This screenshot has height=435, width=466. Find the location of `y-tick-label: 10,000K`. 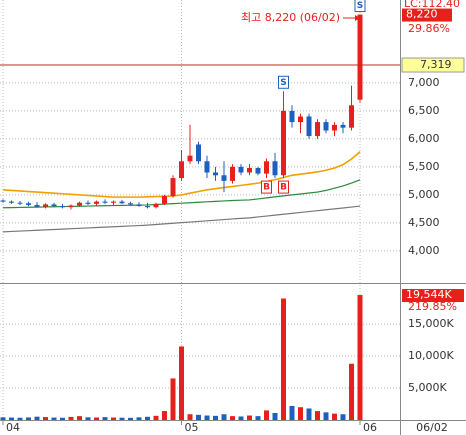

y-tick-label: 10,000K is located at coordinates (431, 355).